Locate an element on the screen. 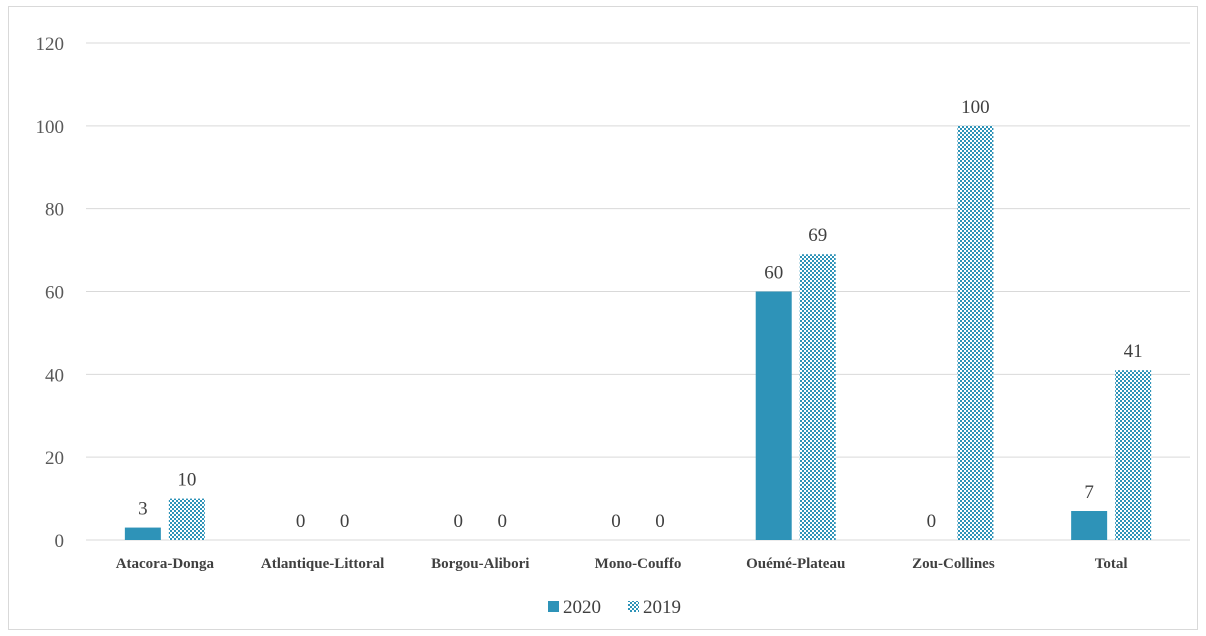 The image size is (1206, 636). data-label-2019: 69 is located at coordinates (817, 235).